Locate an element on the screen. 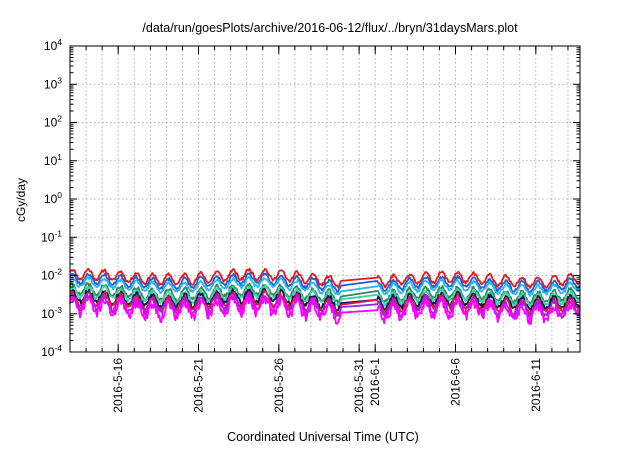  x-tick-label: 2016-6-1 is located at coordinates (375, 382).